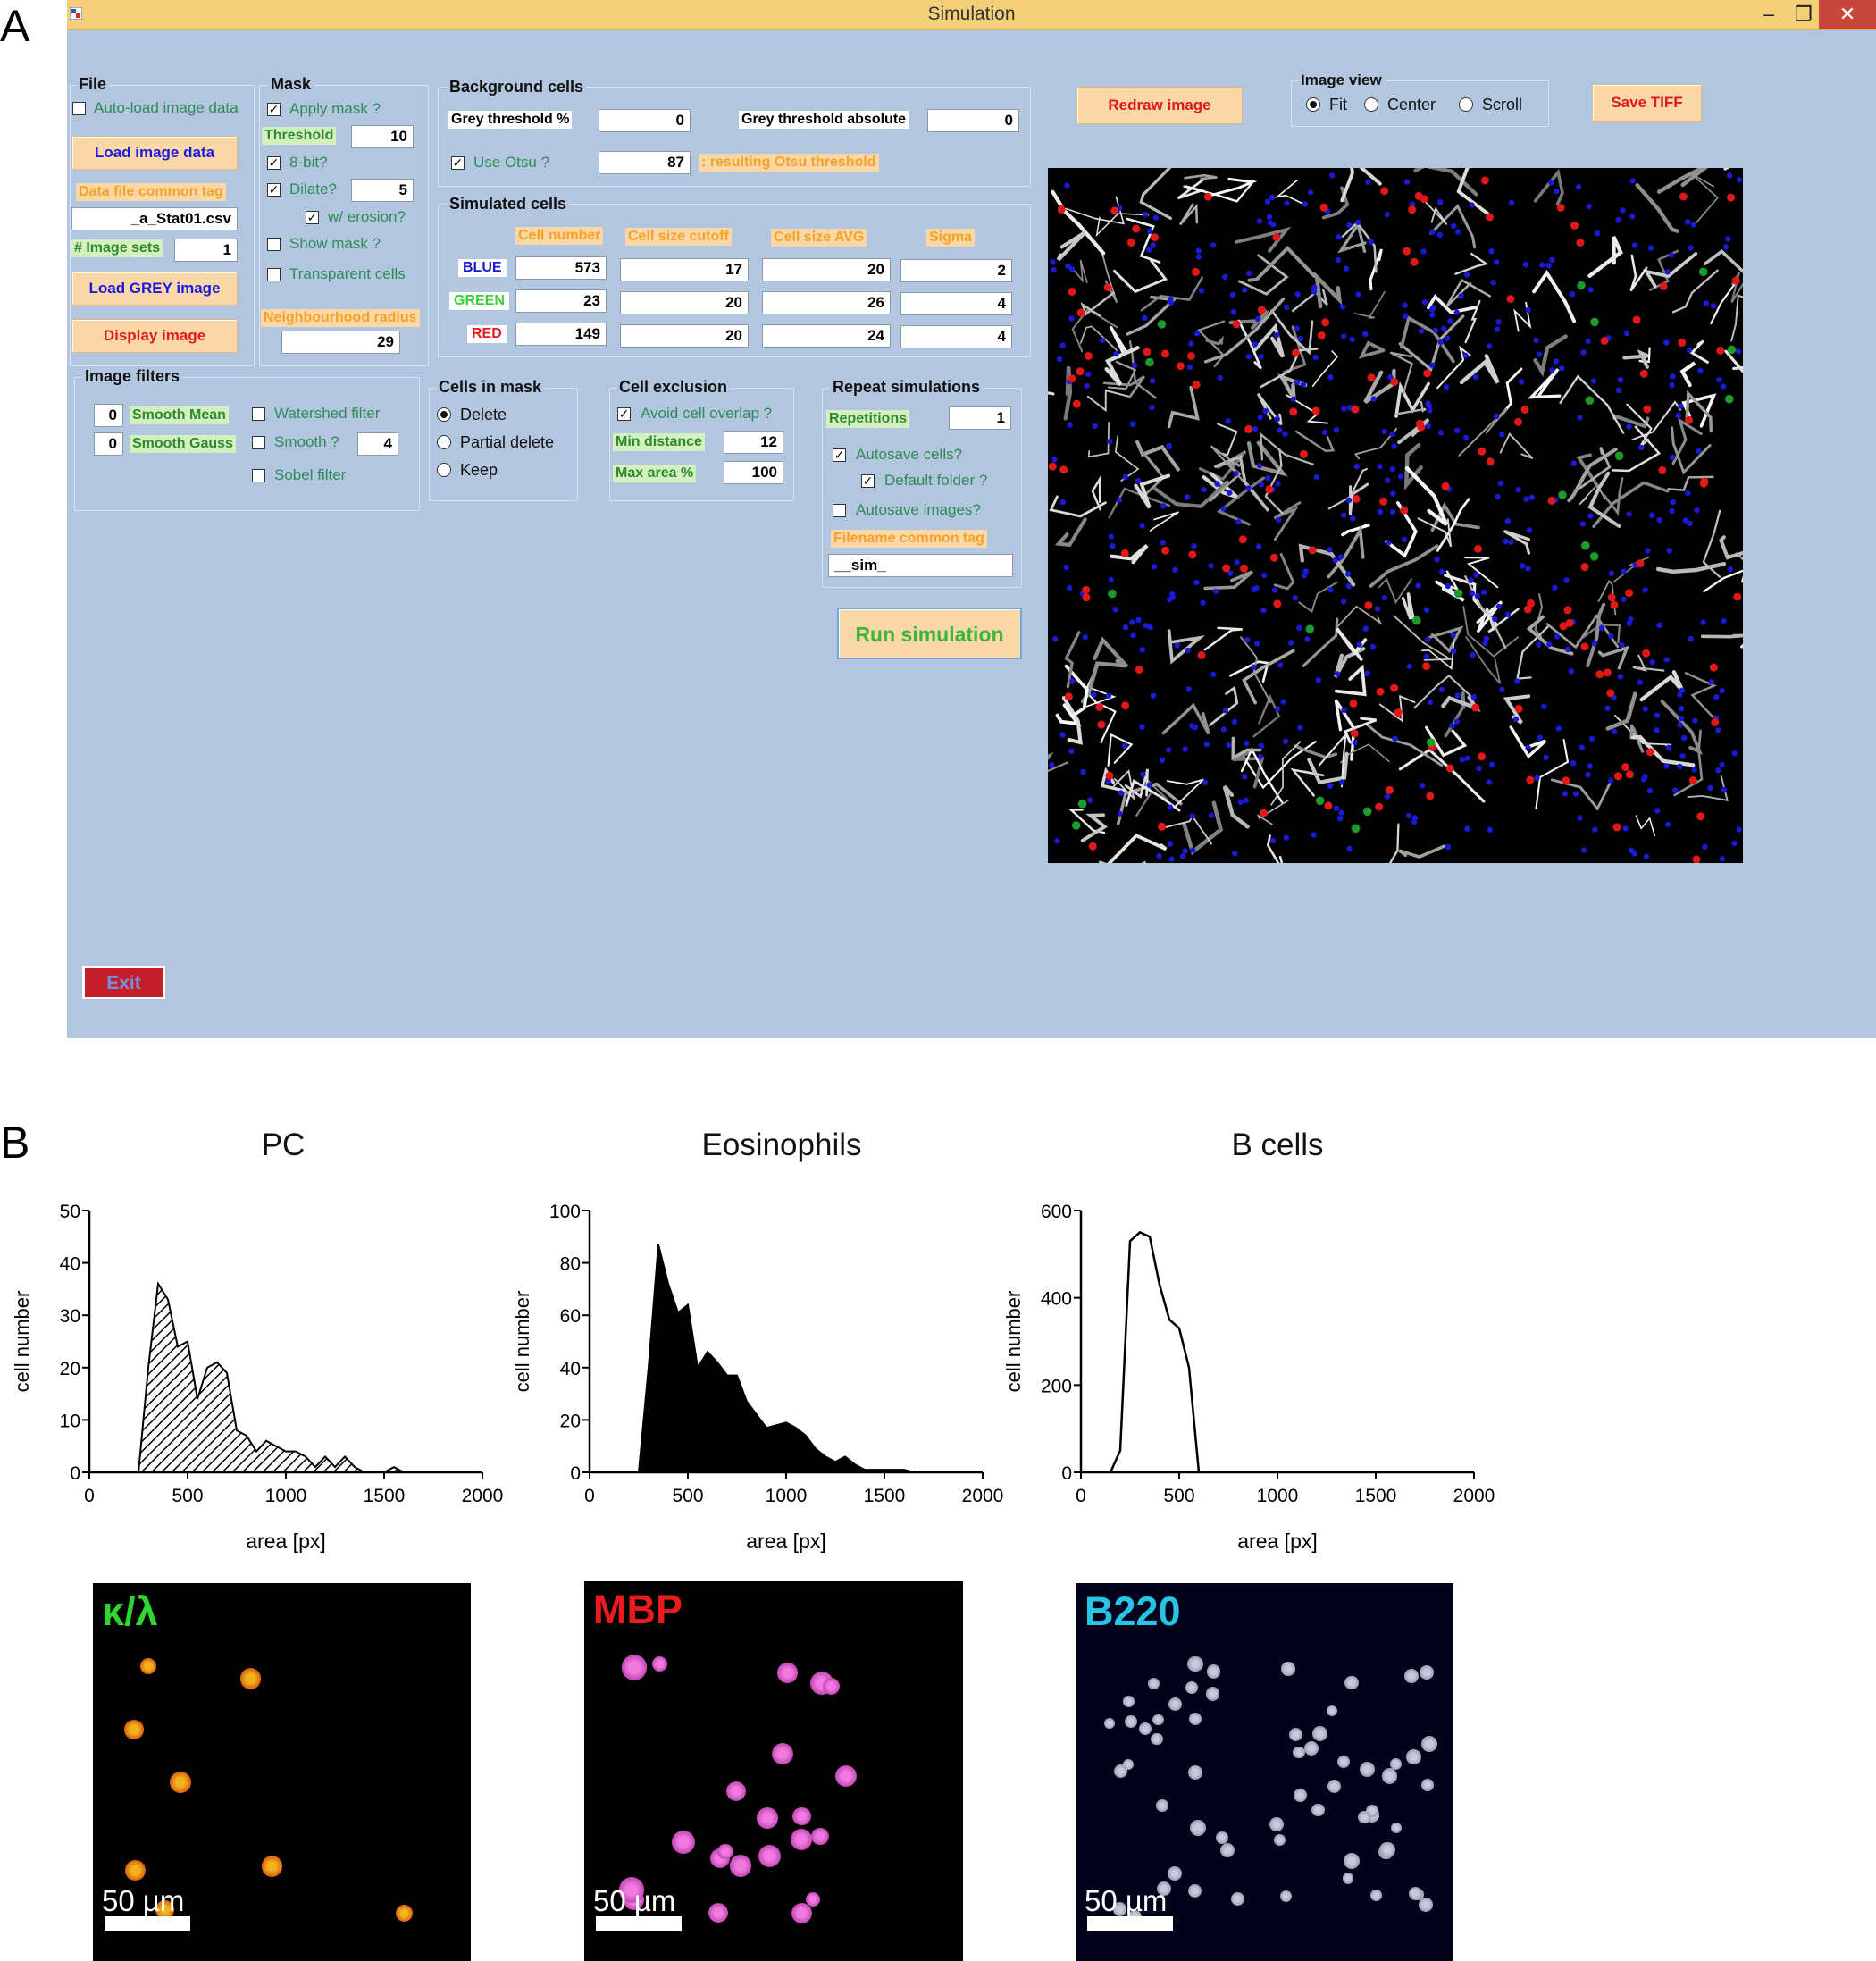  What do you see at coordinates (684, 269) in the screenshot?
I see `blue-size-cutoff: 17` at bounding box center [684, 269].